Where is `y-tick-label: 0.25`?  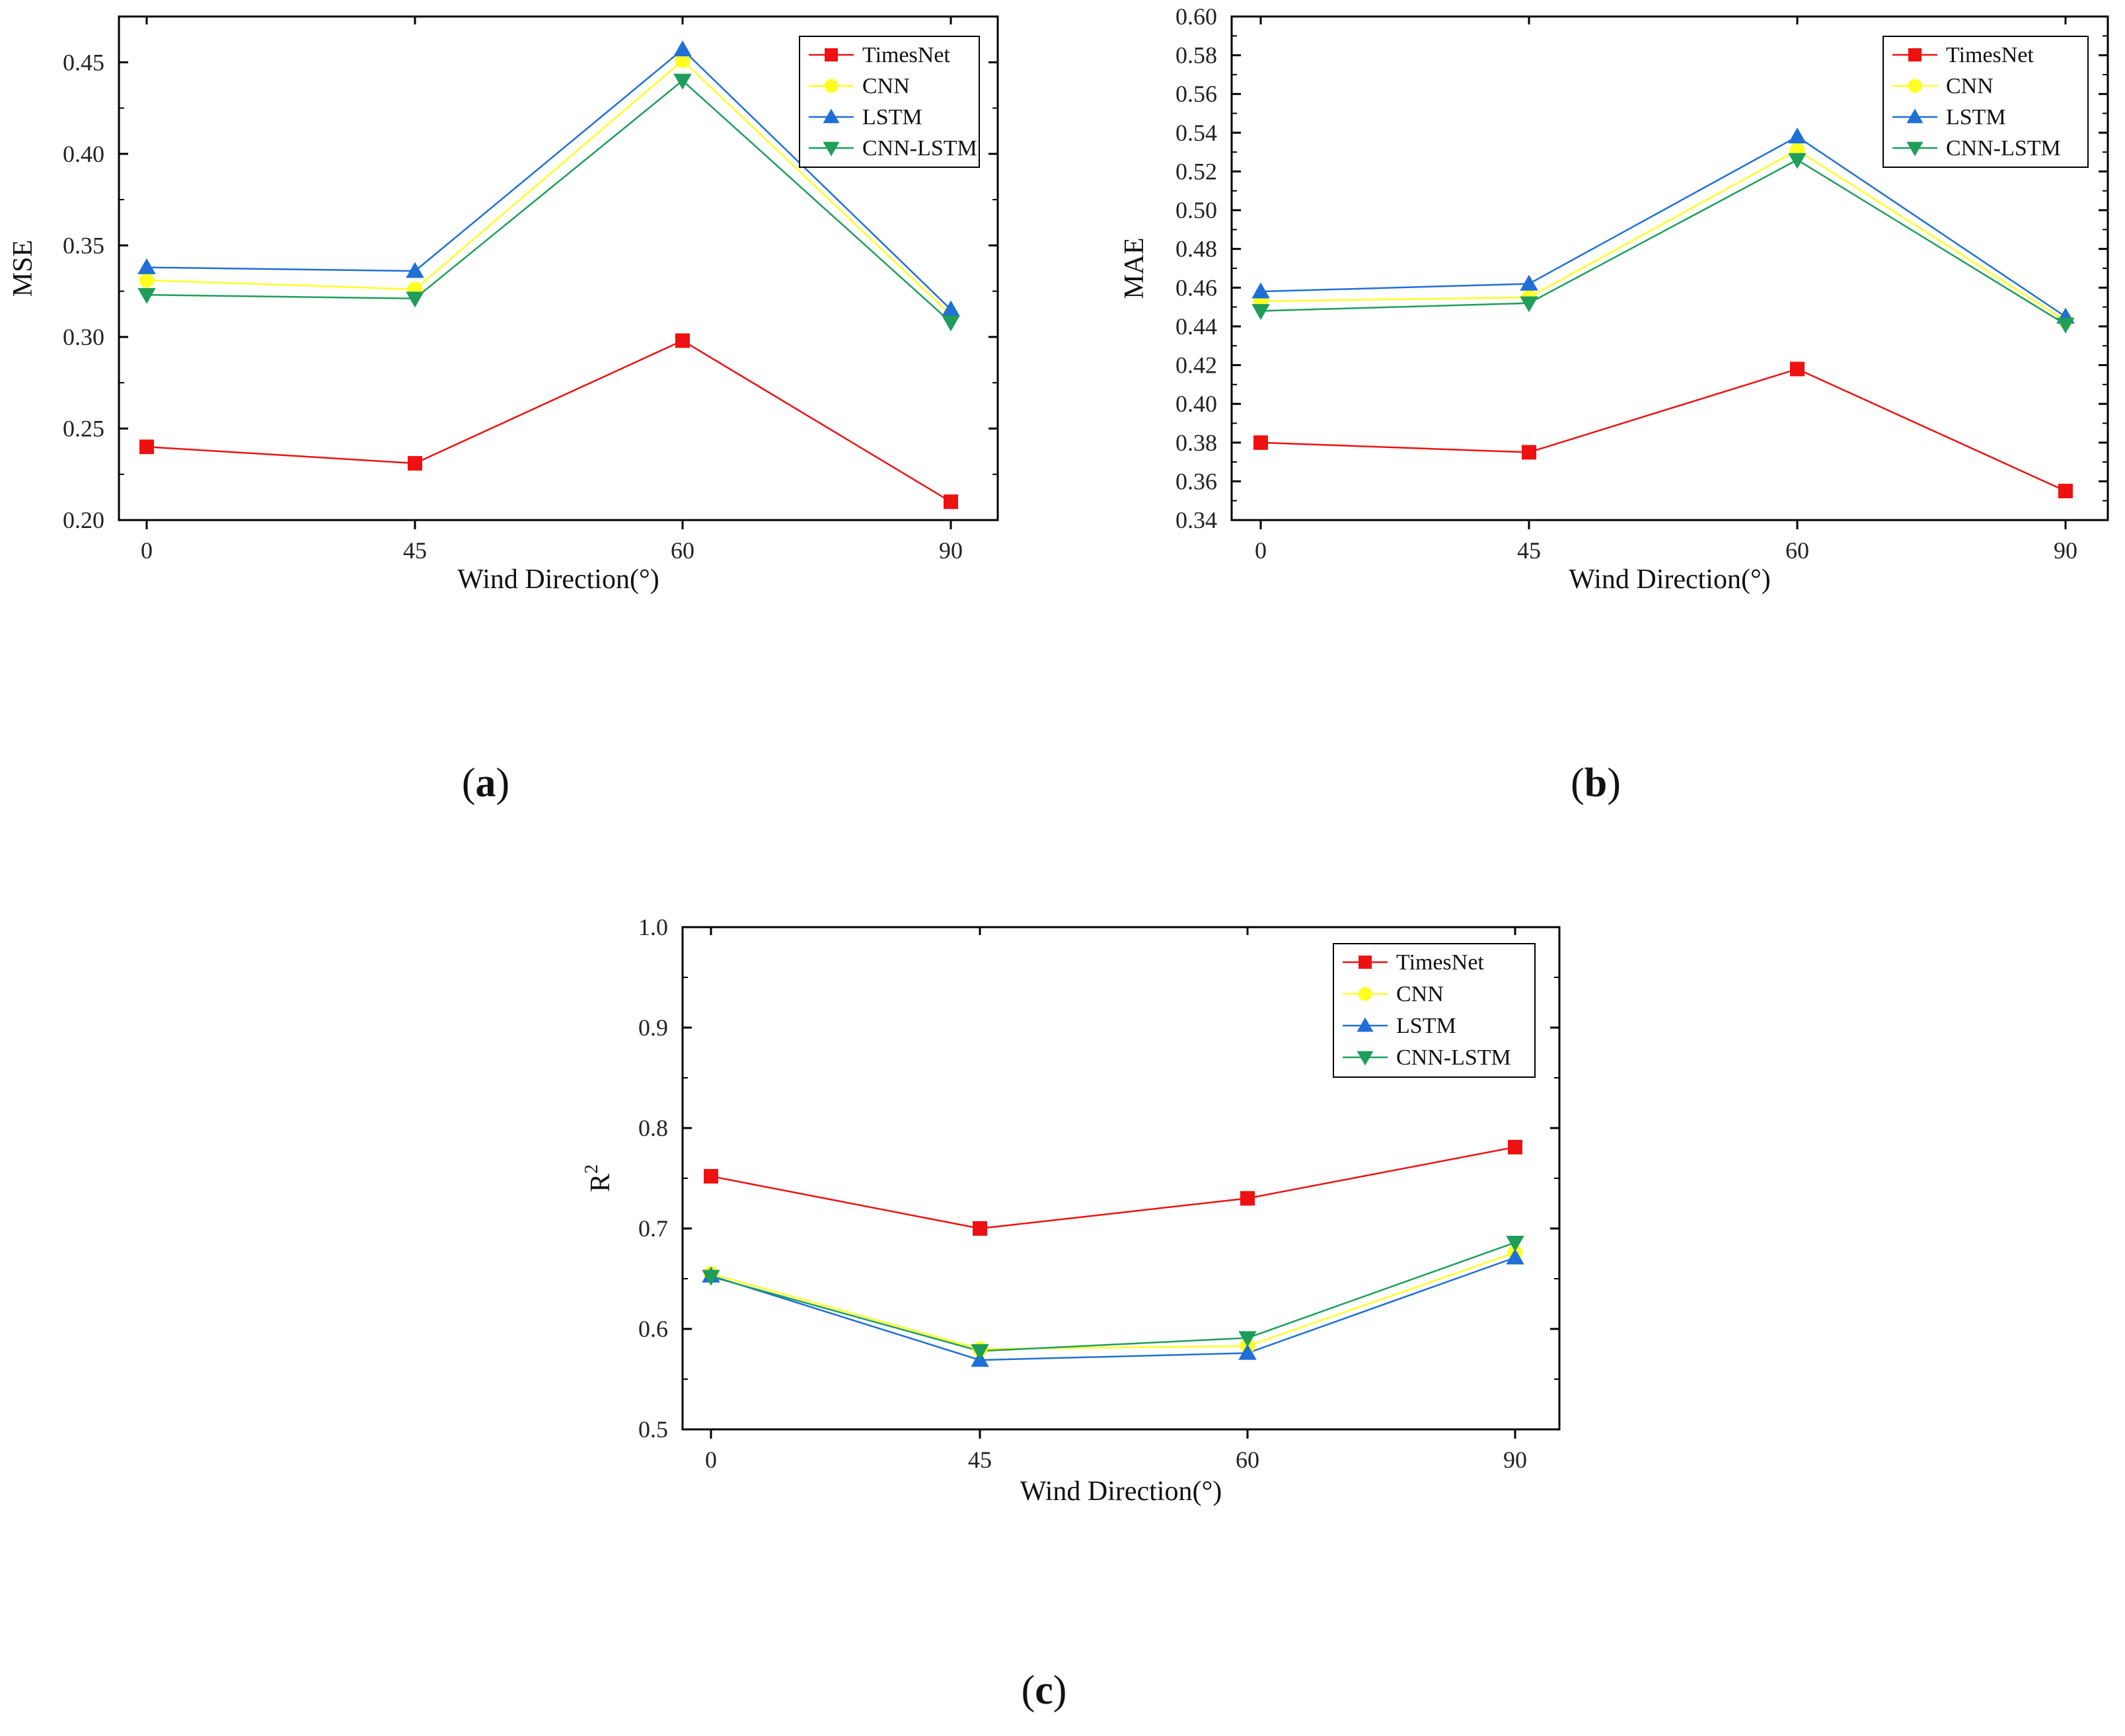 y-tick-label: 0.25 is located at coordinates (83, 428).